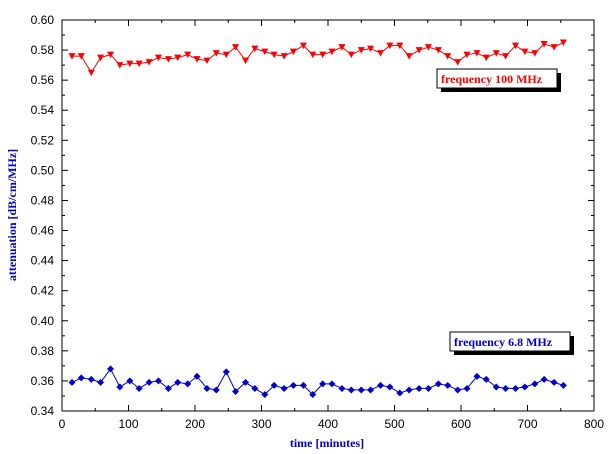  Describe the element at coordinates (43, 170) in the screenshot. I see `y-tick-label: 0.50` at that location.